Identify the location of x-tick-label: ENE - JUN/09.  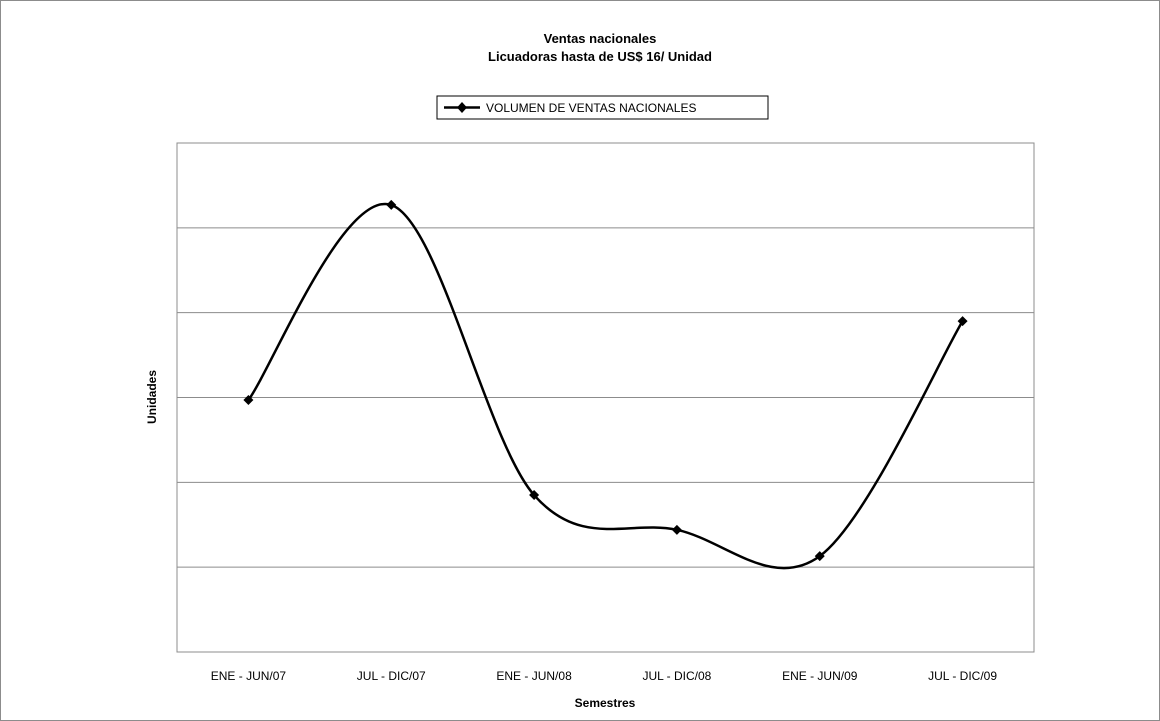
(820, 676).